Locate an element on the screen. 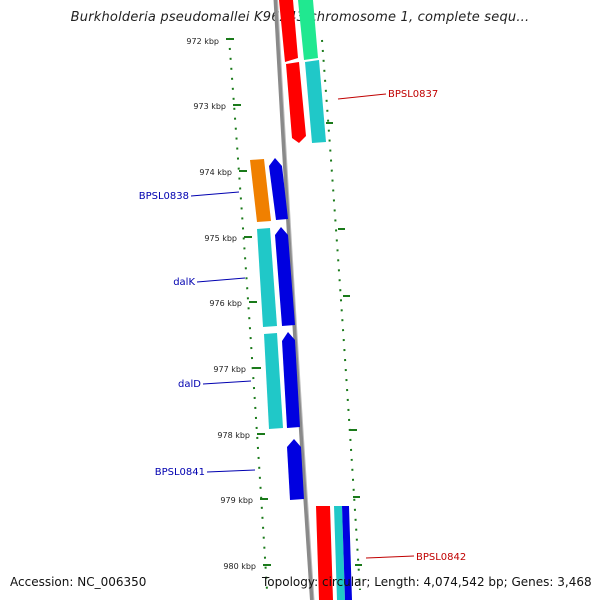  forward-strand-genes is located at coordinates (315, 300).